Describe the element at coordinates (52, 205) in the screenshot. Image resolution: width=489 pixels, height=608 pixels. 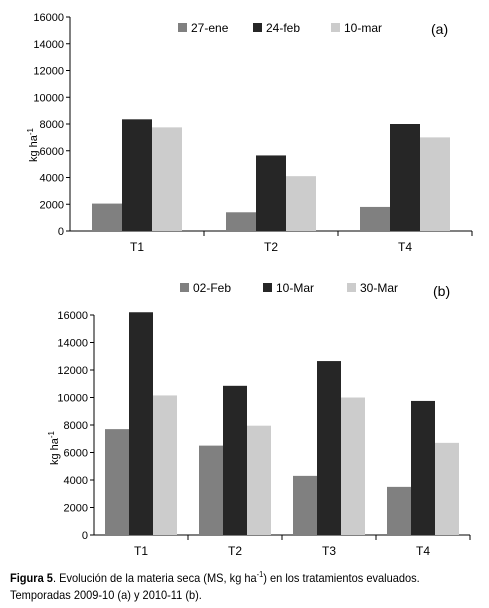
I see `chart-a-y-tick-label: 2000` at that location.